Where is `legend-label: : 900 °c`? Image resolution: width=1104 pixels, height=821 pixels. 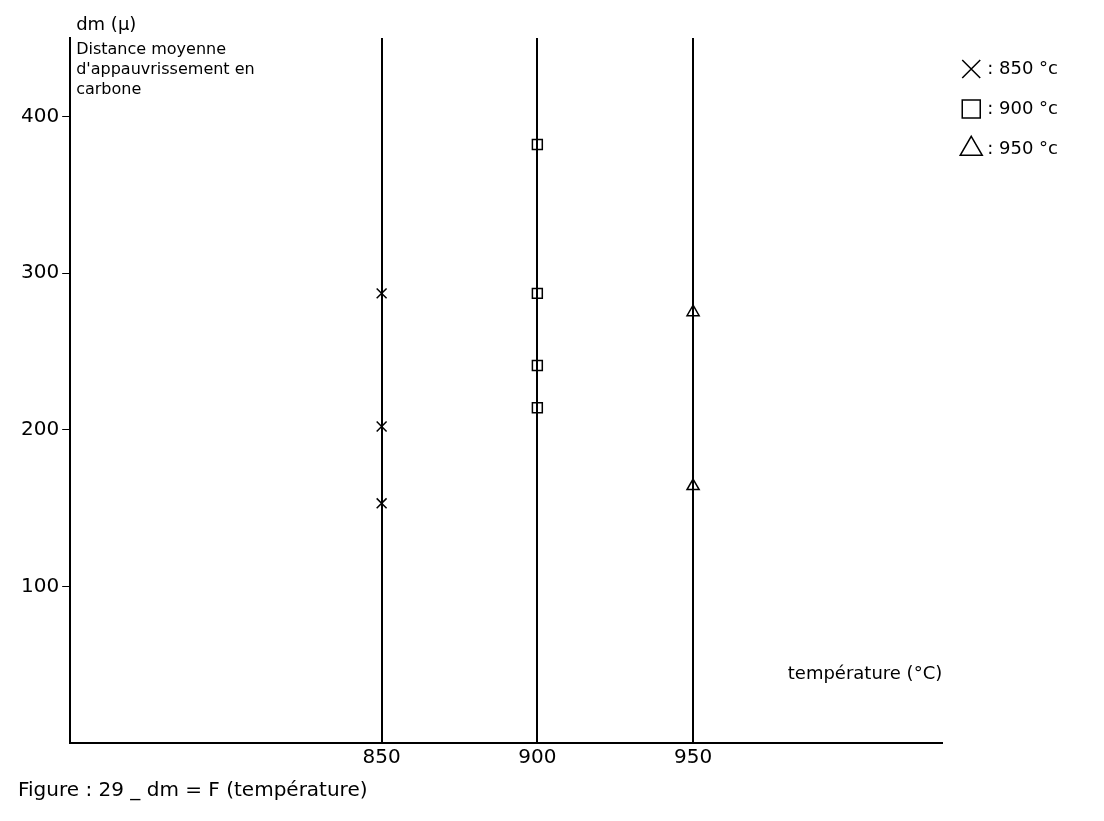 legend-label: : 900 °c is located at coordinates (1022, 107).